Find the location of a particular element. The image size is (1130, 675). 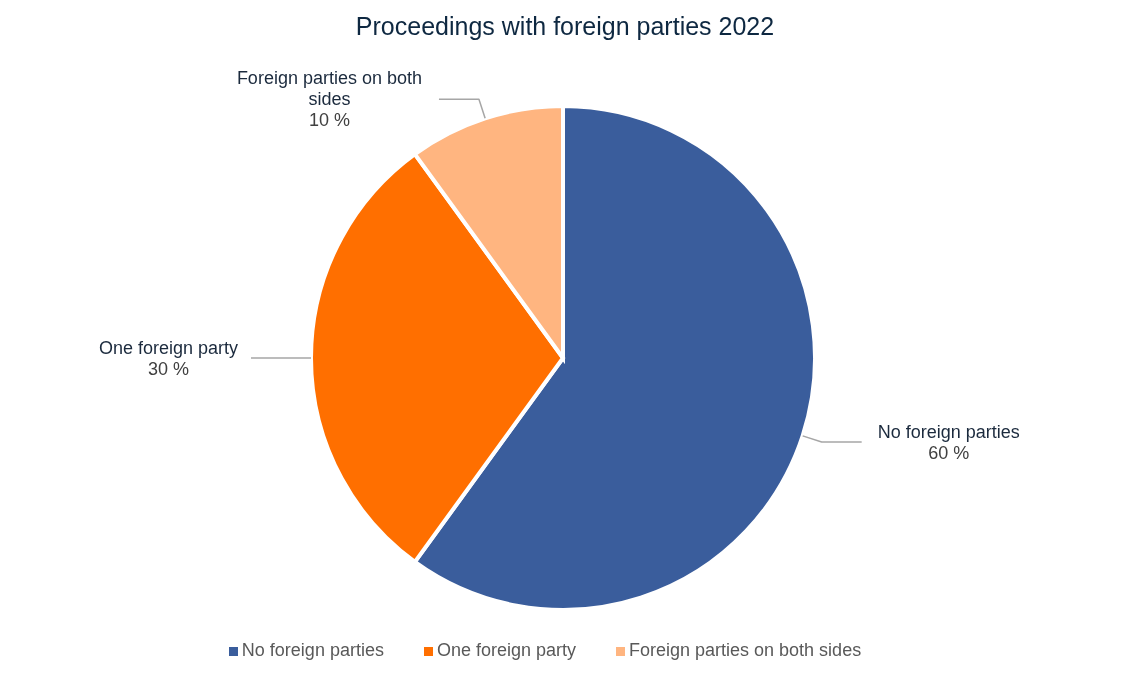

legend-label: Foreign parties on both sides is located at coordinates (745, 650).